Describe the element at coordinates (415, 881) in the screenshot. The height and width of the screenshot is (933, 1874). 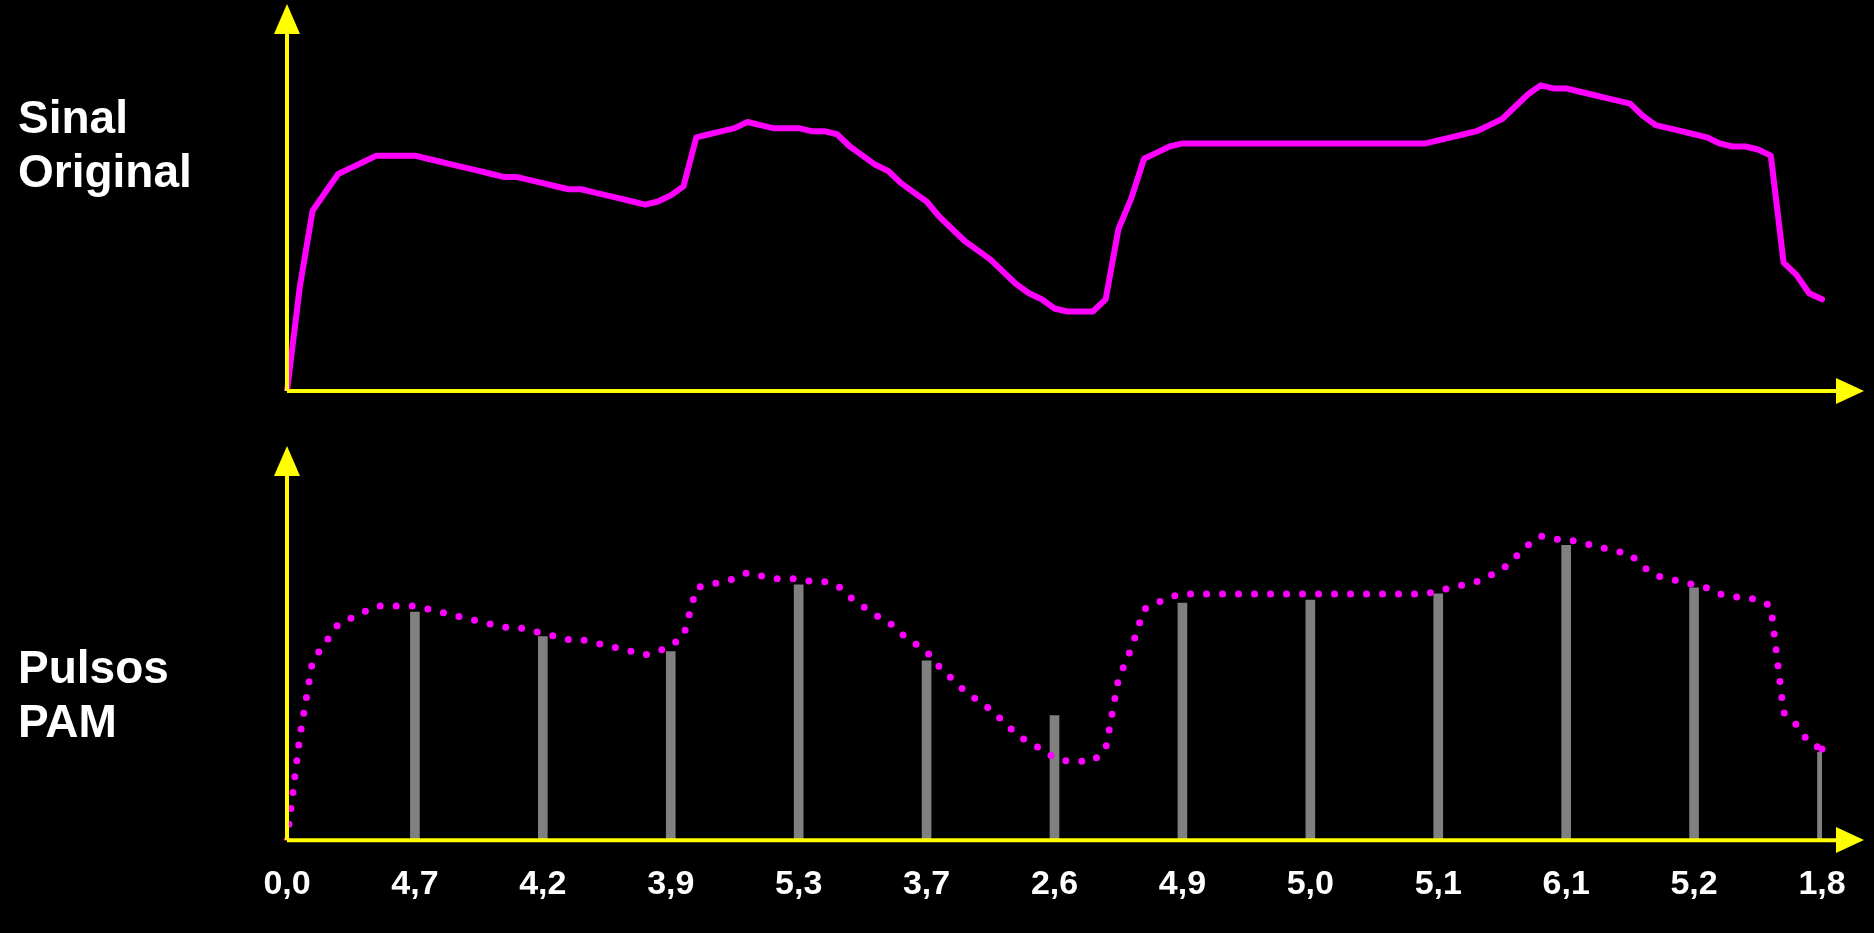
I see `x-tick-label: 4,7` at that location.